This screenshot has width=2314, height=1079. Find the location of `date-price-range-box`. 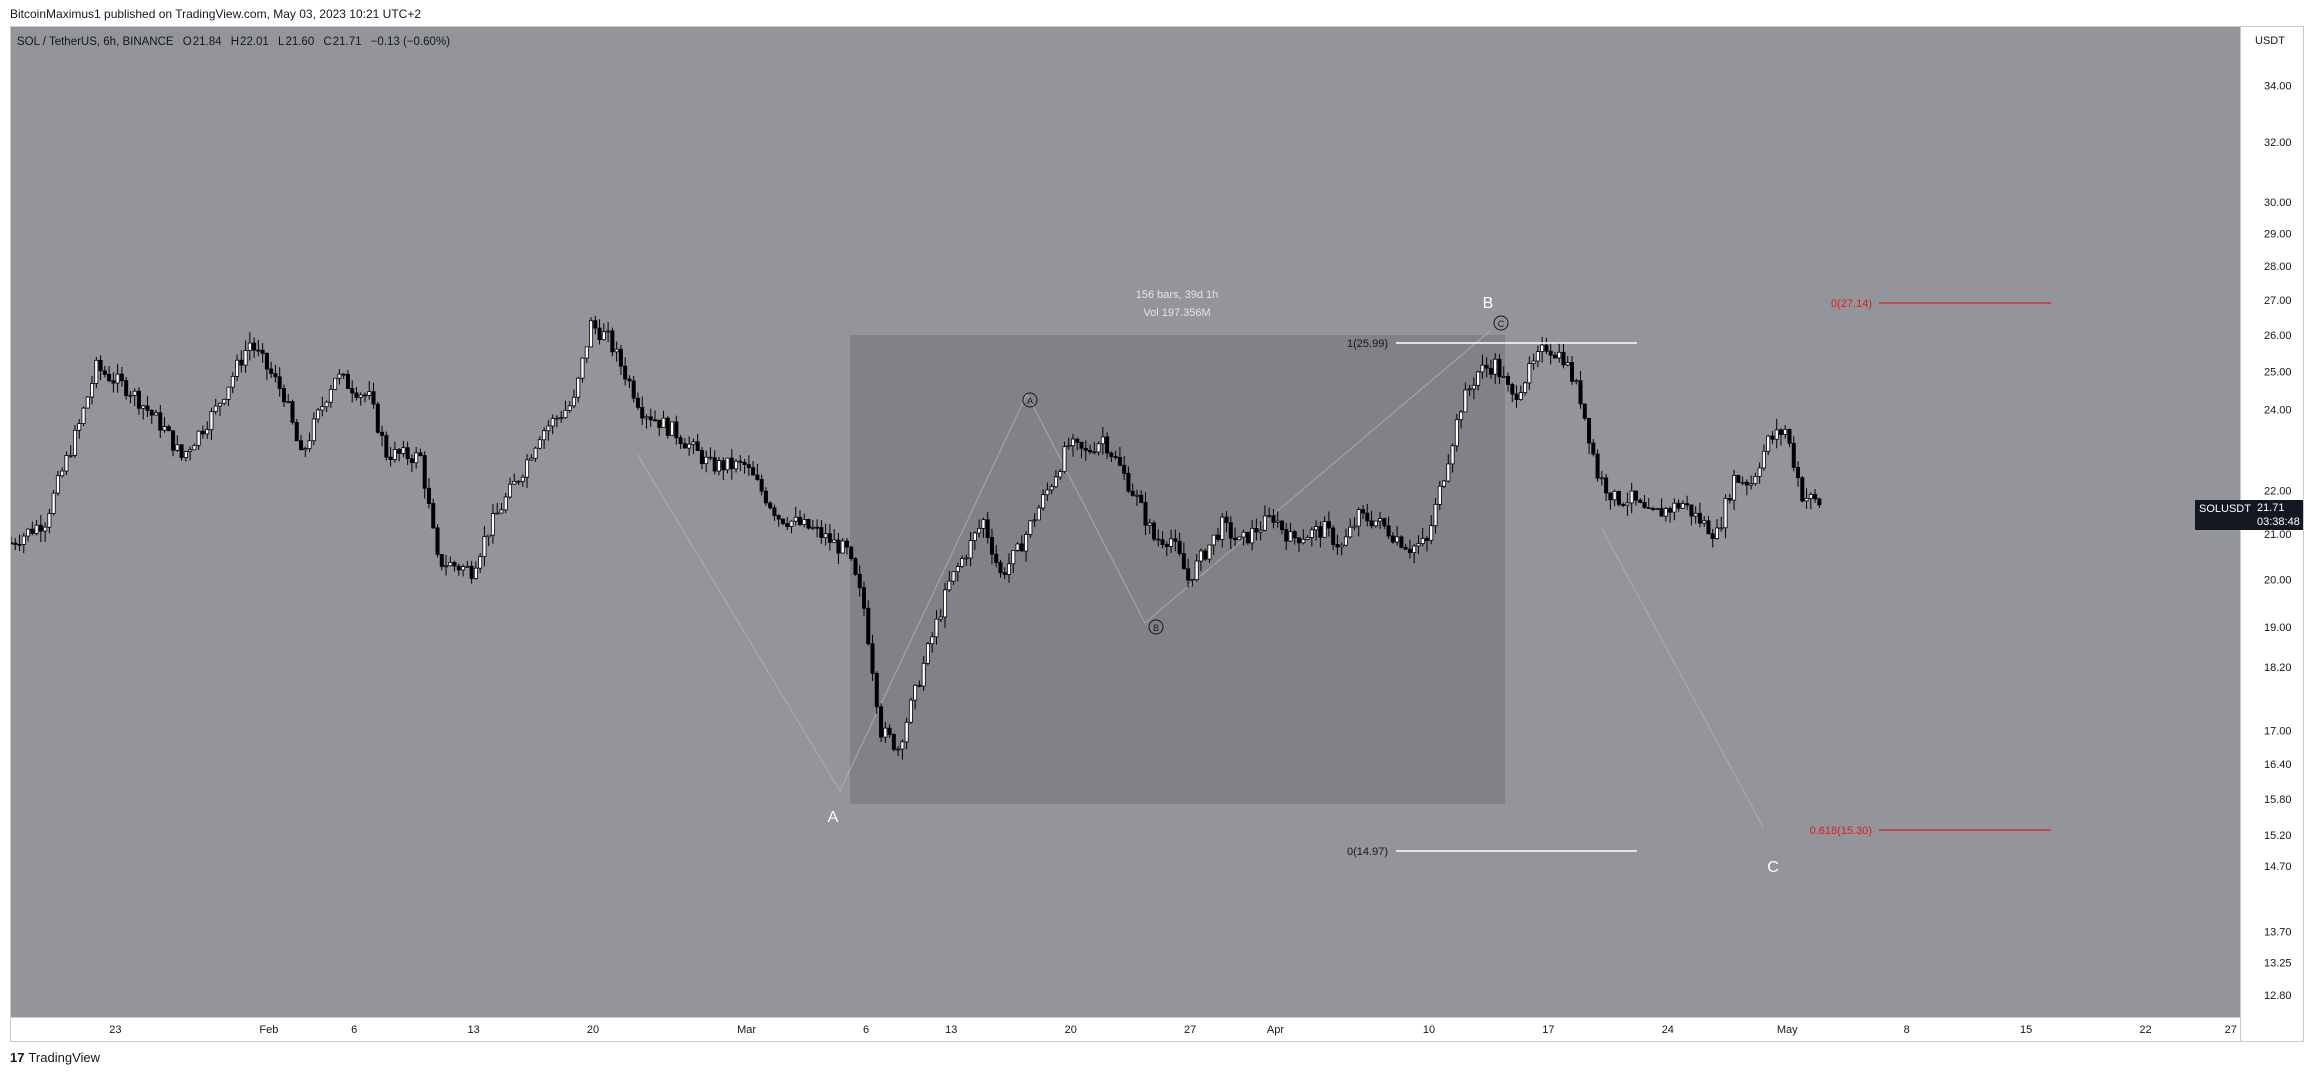

date-price-range-box is located at coordinates (1177, 569).